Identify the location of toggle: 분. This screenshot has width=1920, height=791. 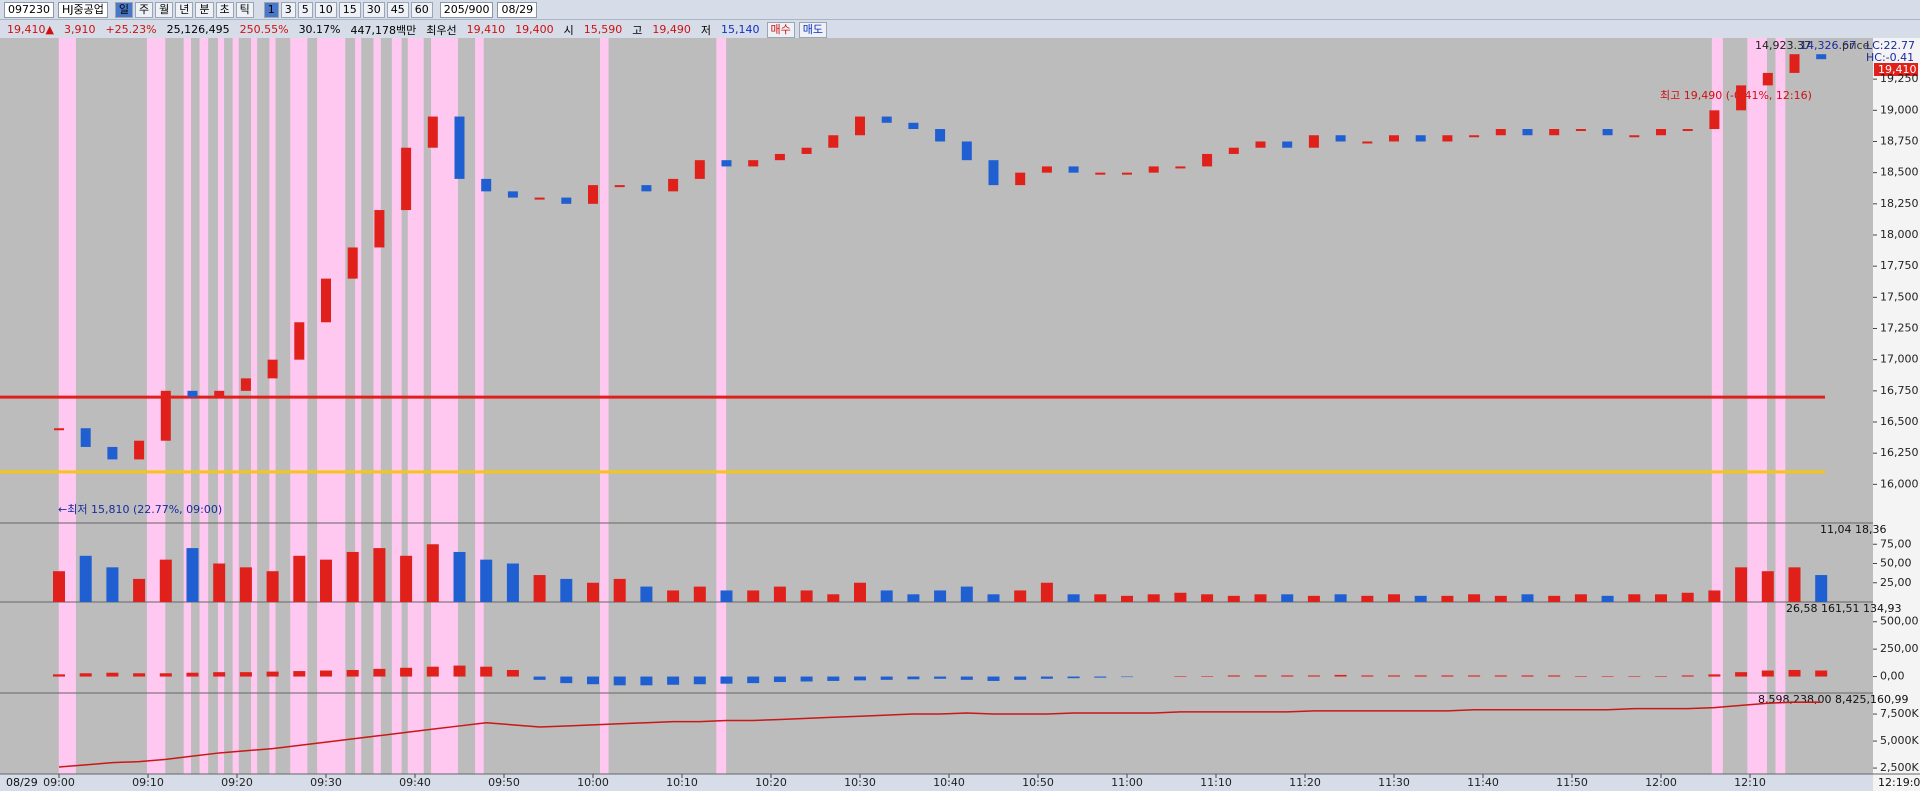
(204, 9).